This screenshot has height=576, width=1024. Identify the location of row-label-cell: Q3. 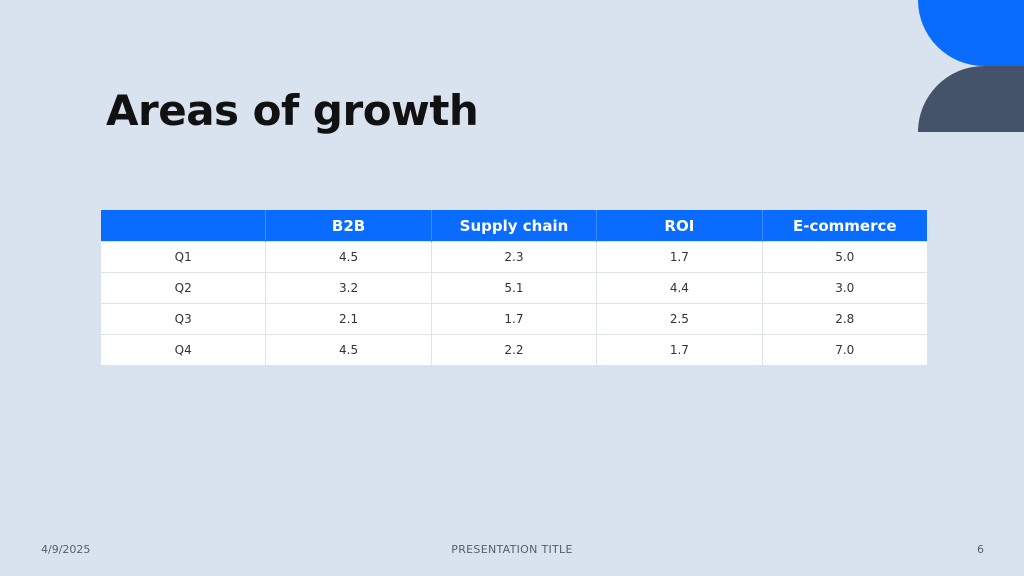
(183, 319).